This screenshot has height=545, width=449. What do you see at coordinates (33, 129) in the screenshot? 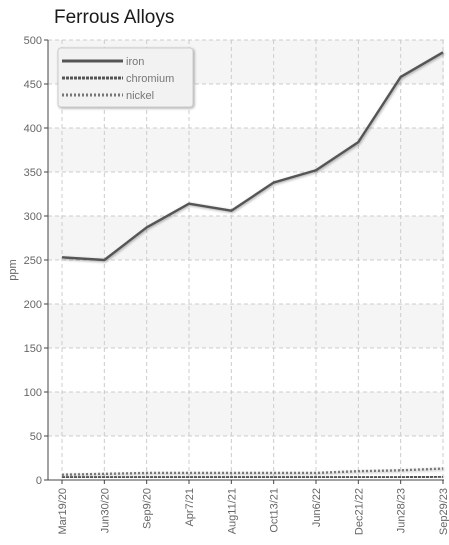
I see `y-tick-label: 400` at bounding box center [33, 129].